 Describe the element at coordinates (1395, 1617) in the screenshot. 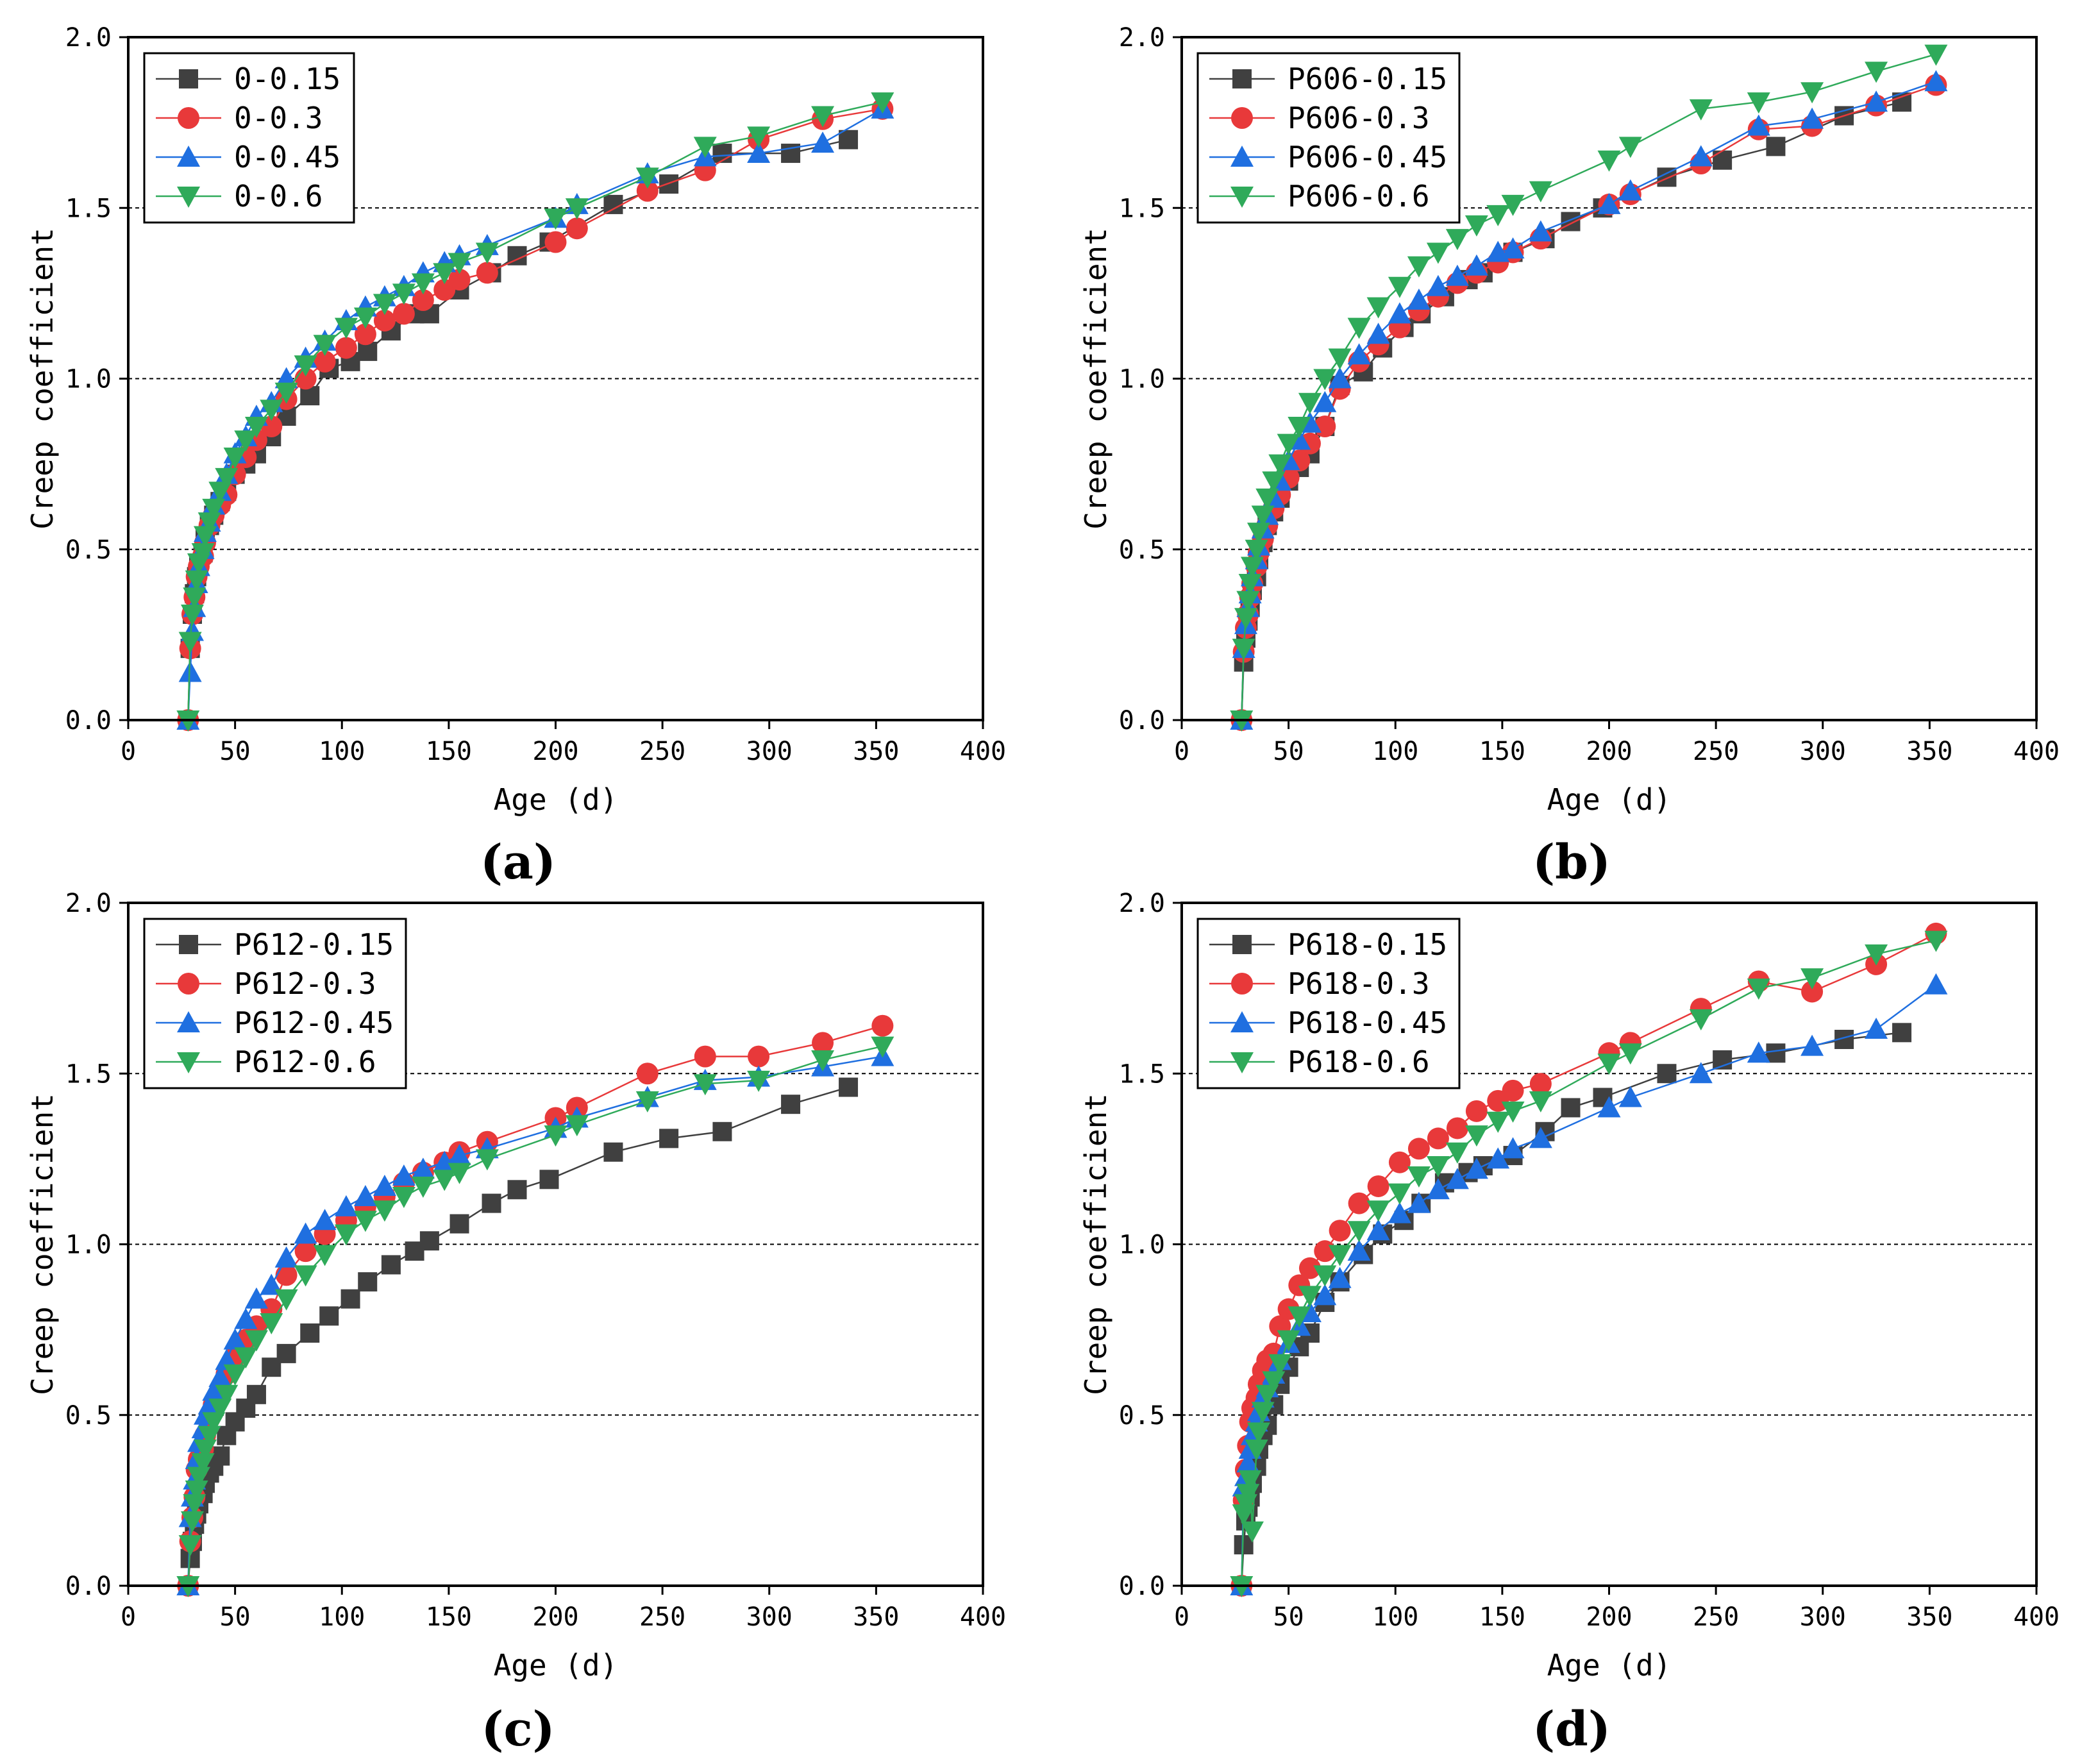

I see `x-tick-label: 100` at that location.